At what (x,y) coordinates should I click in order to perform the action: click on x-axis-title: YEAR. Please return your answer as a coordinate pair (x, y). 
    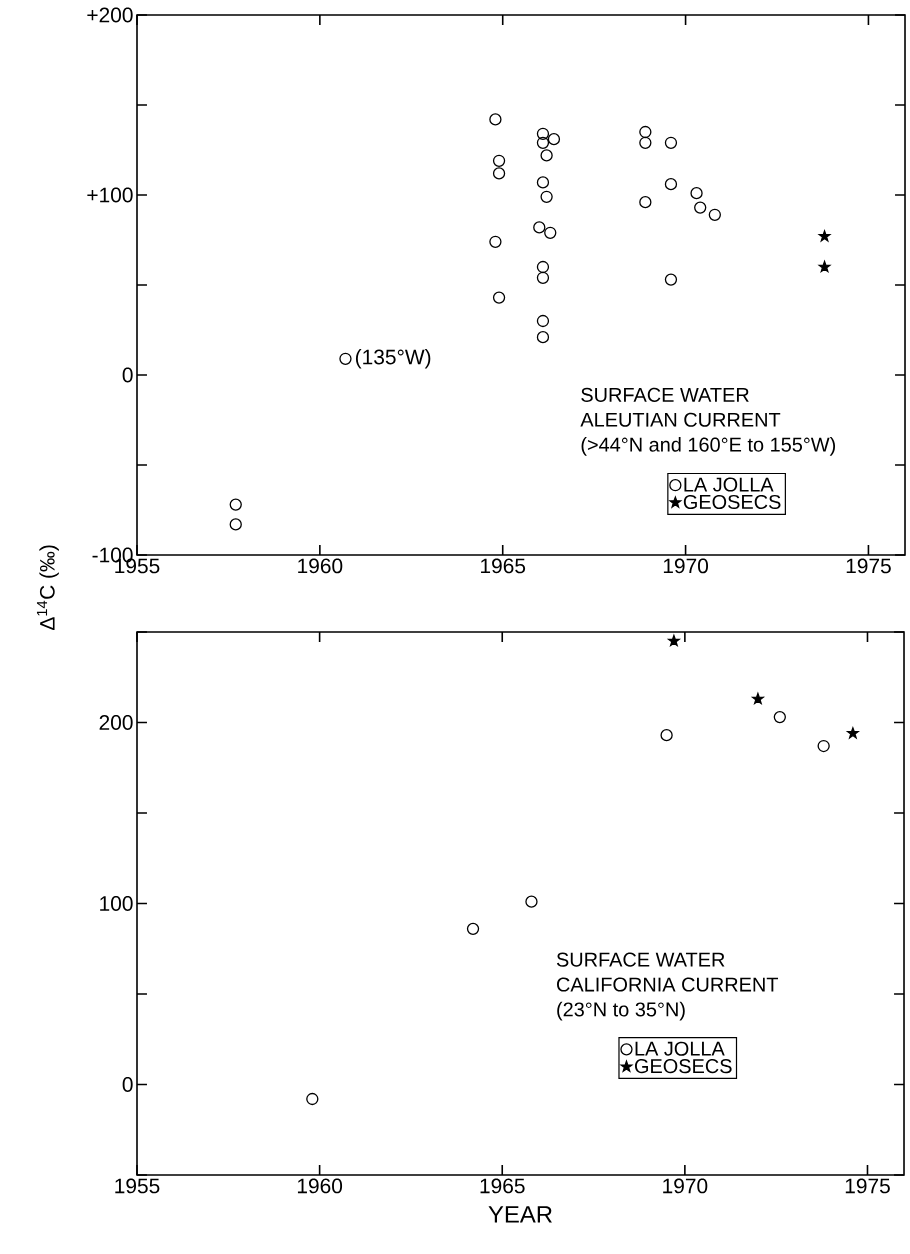
    Looking at the image, I should click on (520, 1214).